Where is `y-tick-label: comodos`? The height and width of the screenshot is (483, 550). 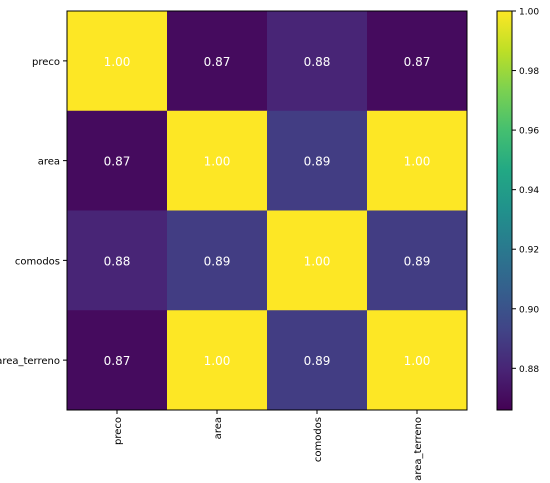 y-tick-label: comodos is located at coordinates (37, 261).